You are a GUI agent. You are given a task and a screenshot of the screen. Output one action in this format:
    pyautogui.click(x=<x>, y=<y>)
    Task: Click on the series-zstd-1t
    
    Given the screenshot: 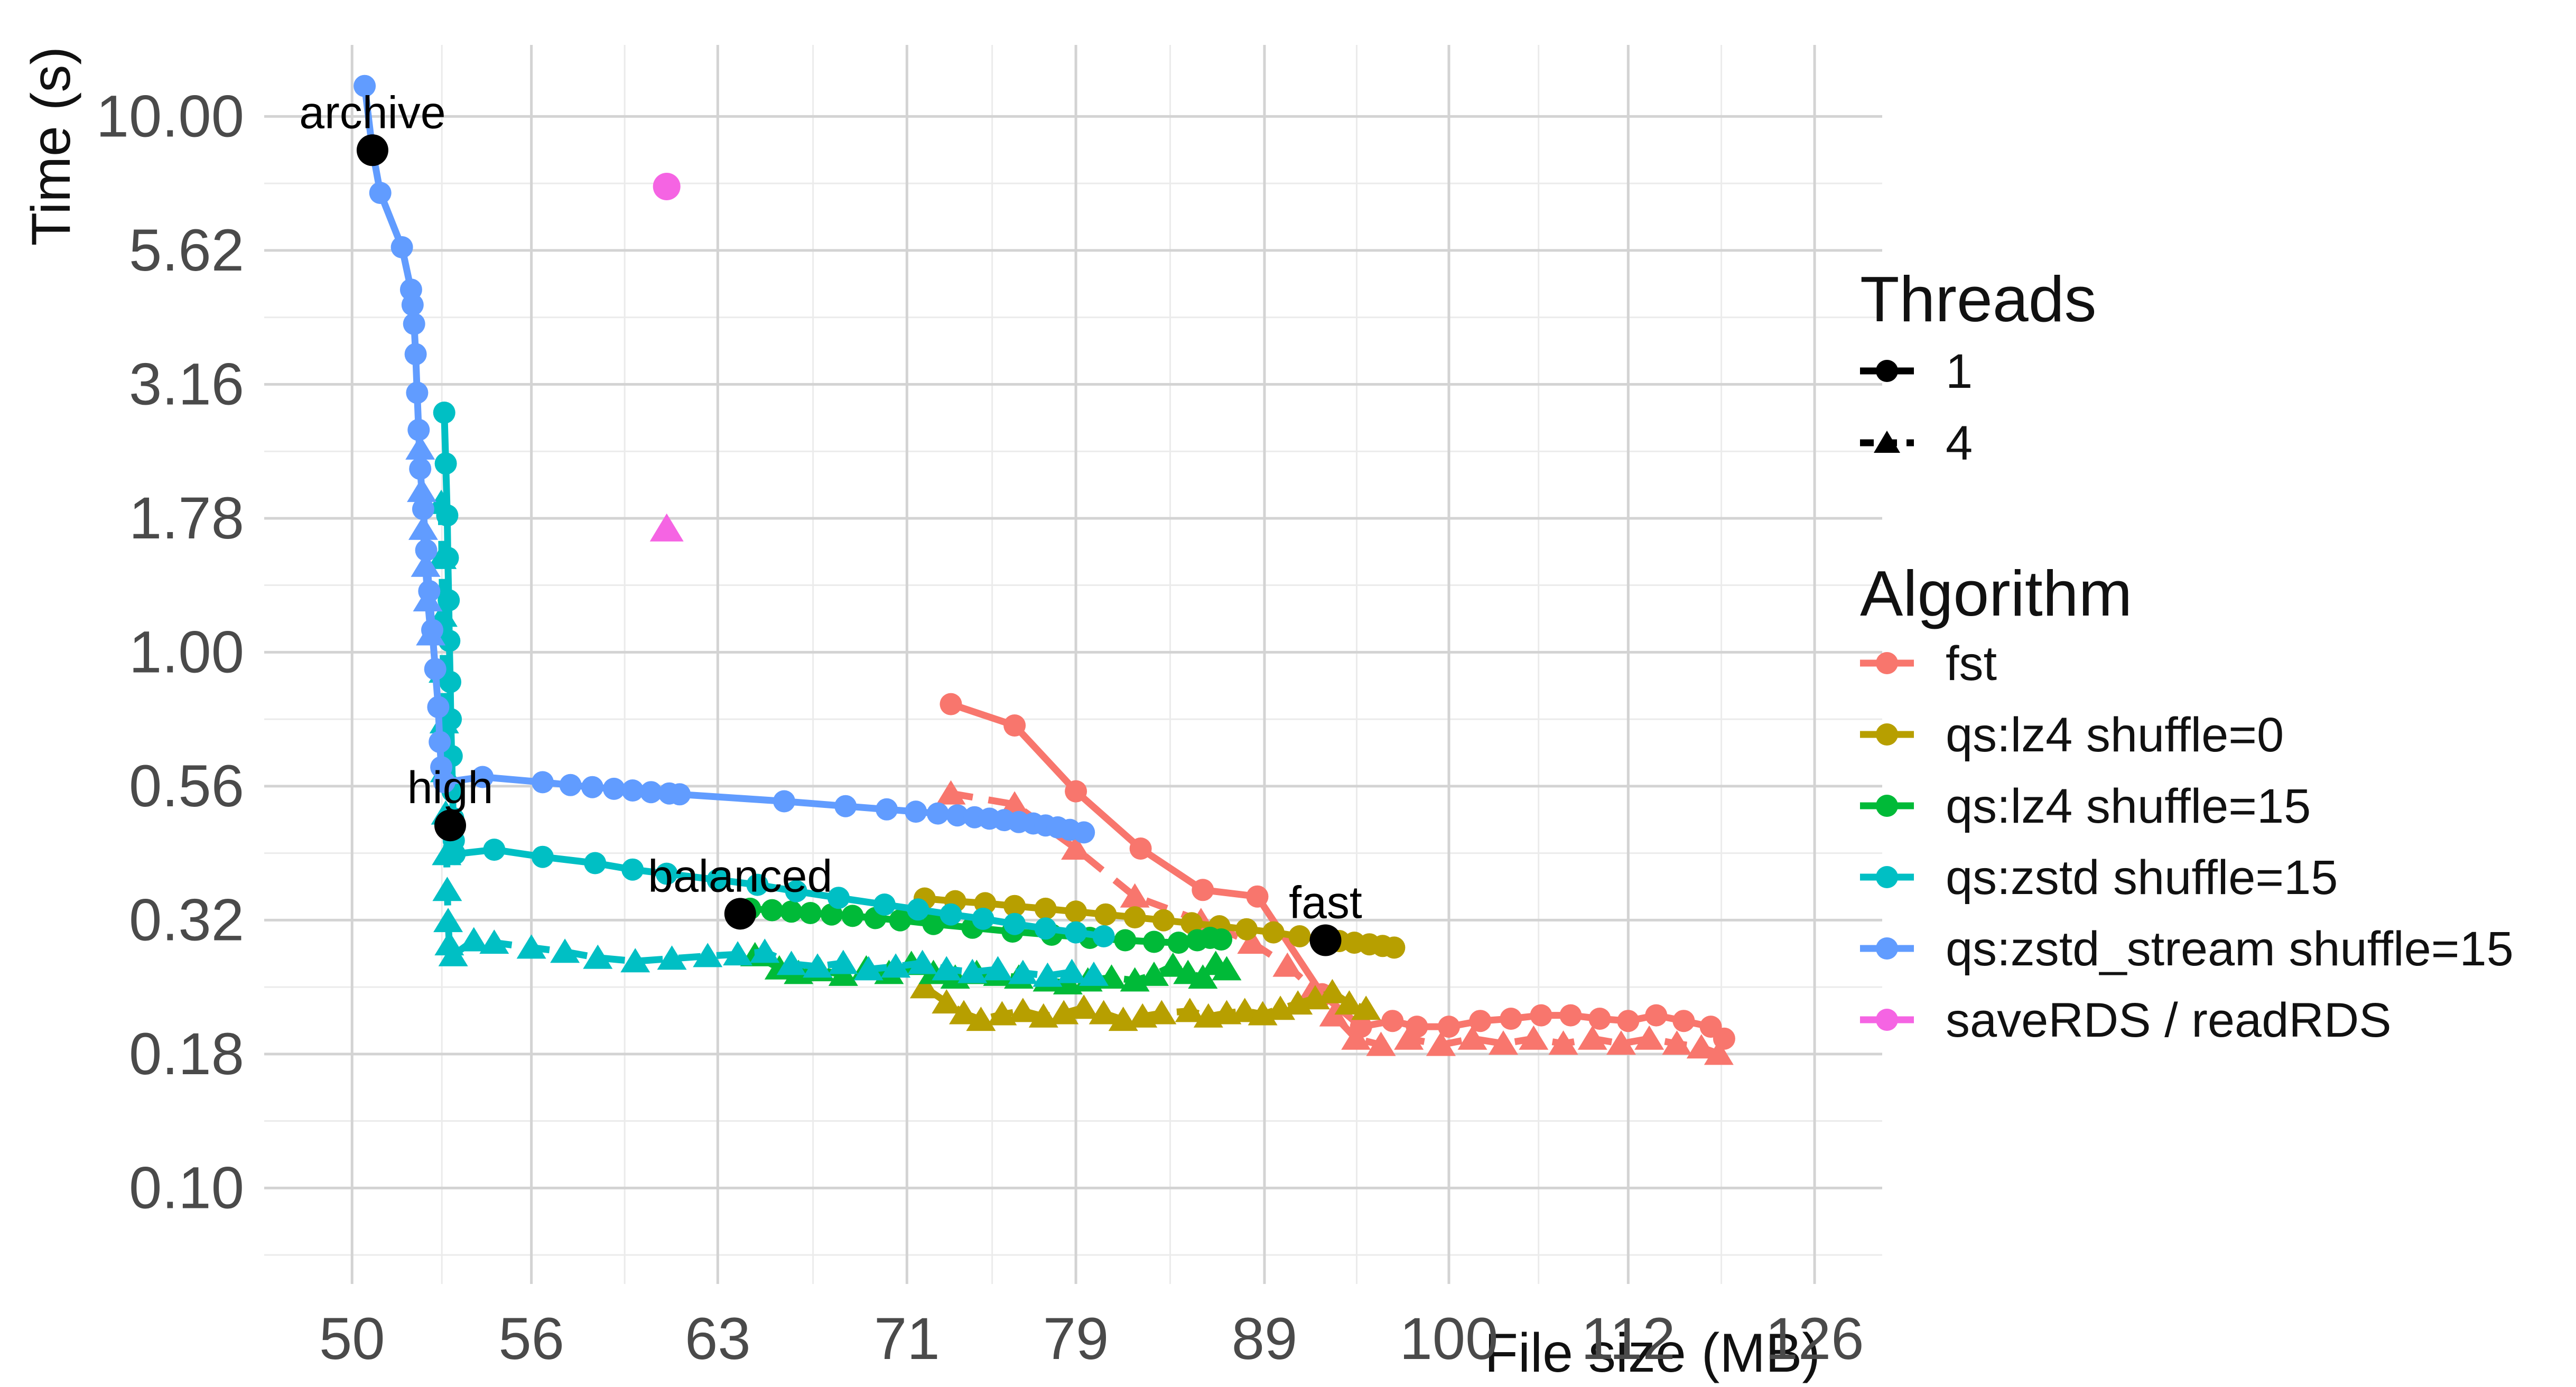 What is the action you would take?
    pyautogui.click(x=774, y=675)
    